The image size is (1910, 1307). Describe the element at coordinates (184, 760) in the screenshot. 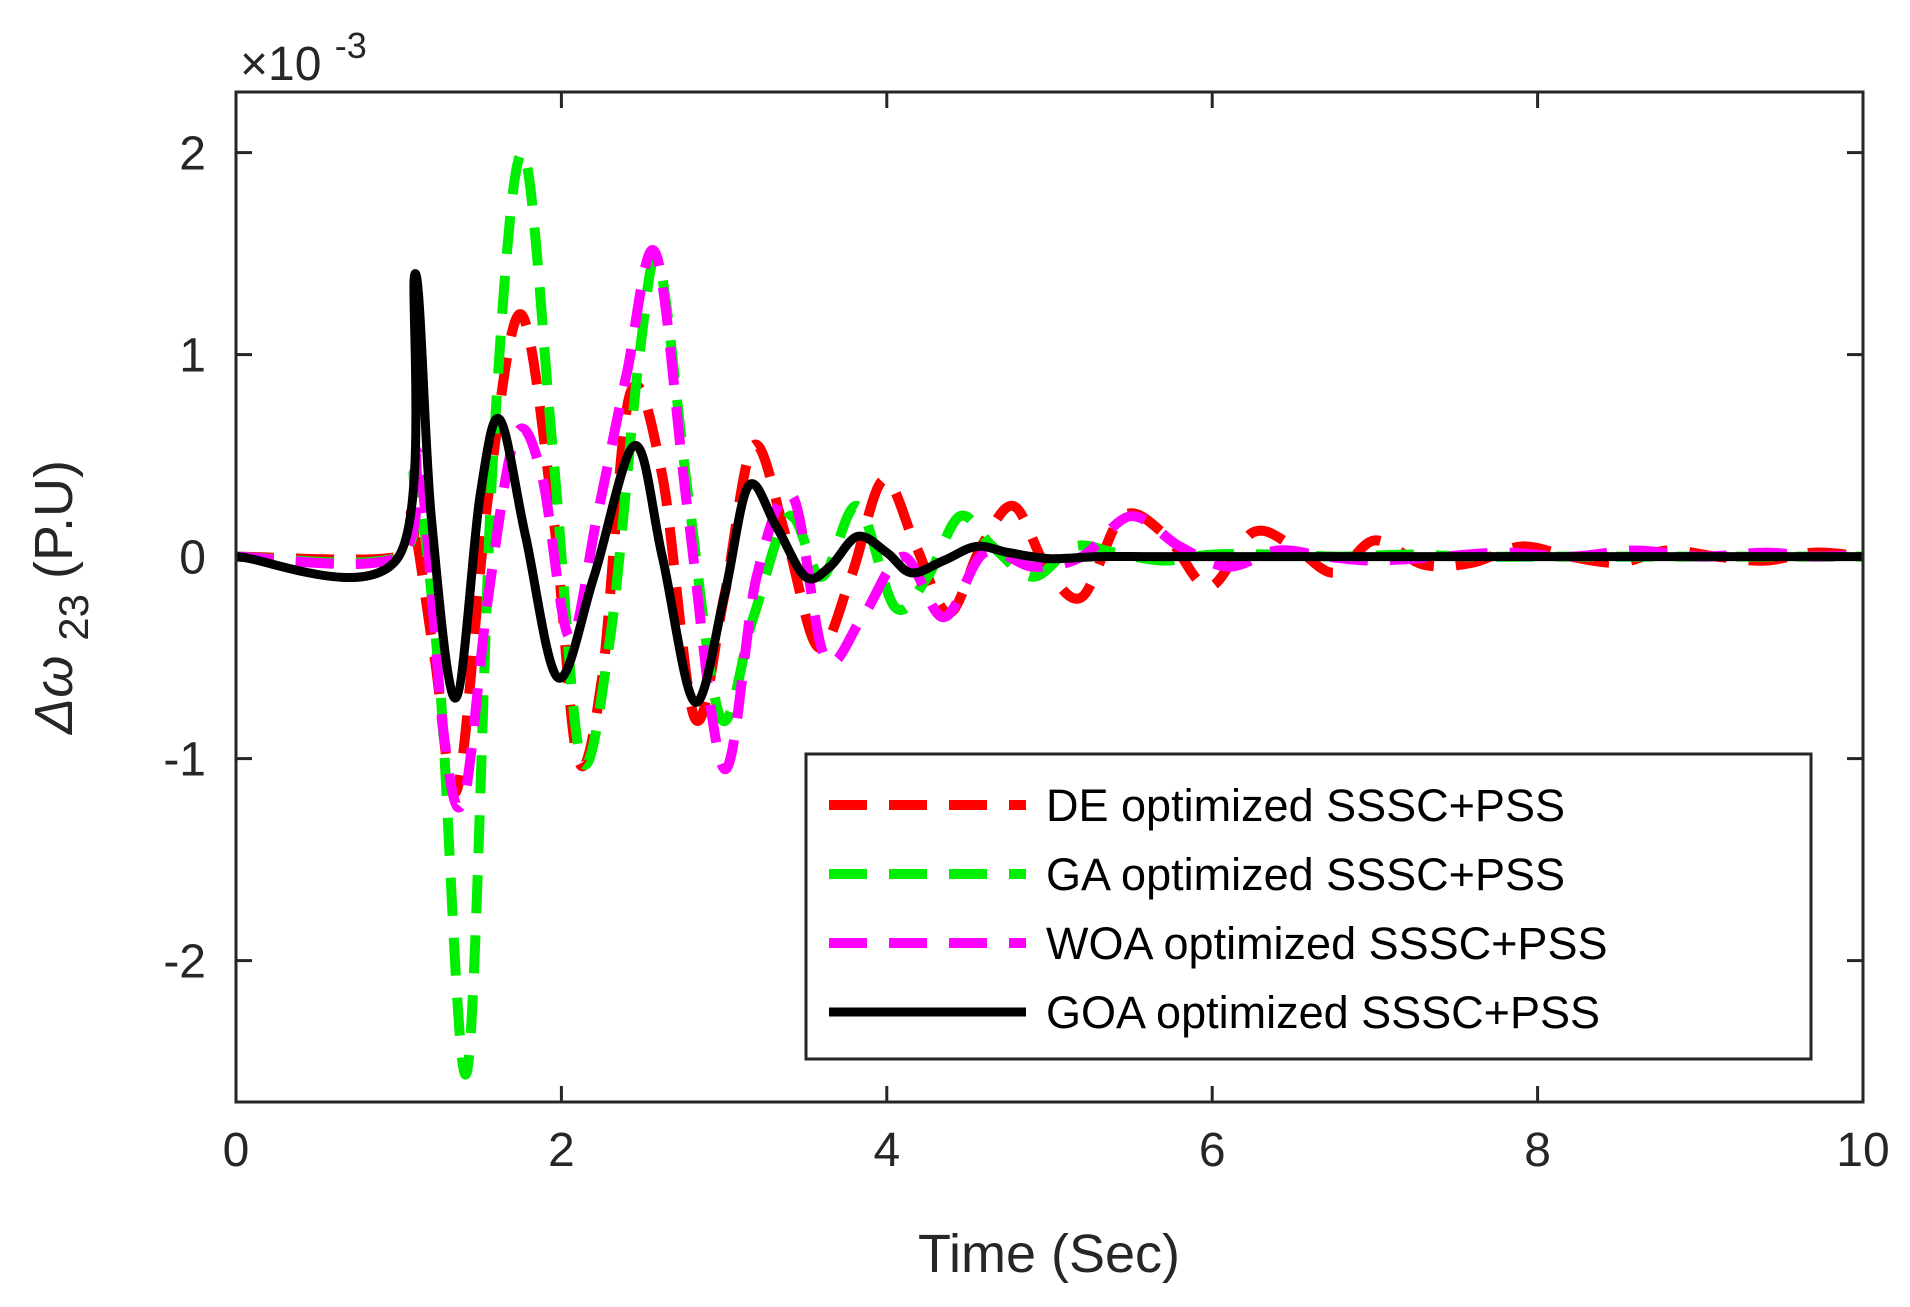

I see `y-tick-label: -1` at that location.